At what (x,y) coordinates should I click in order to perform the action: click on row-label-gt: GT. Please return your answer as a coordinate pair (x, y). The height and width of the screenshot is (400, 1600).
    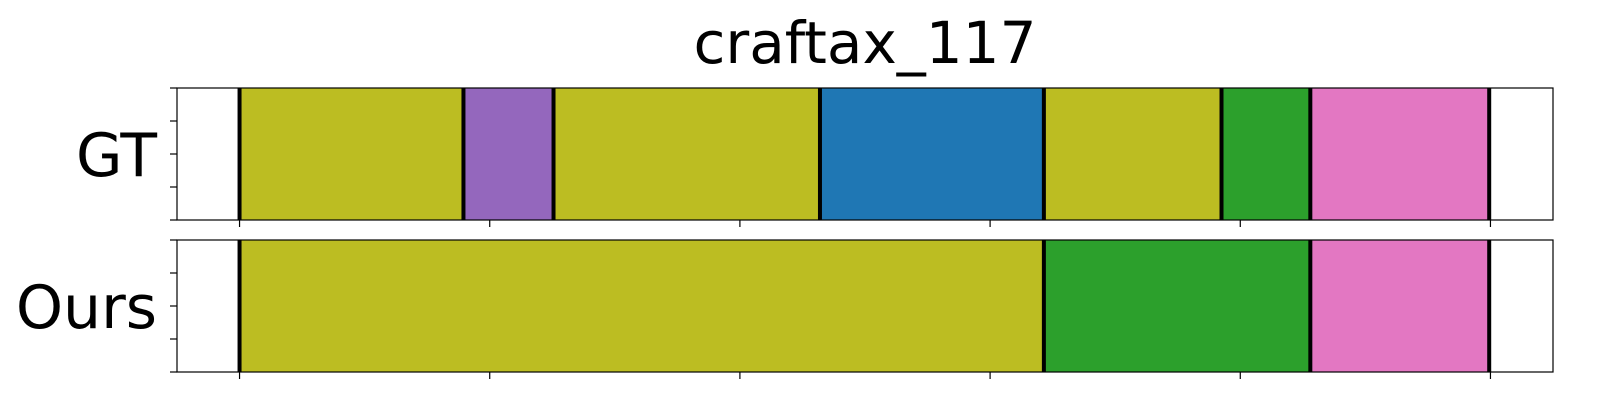
    Looking at the image, I should click on (116, 156).